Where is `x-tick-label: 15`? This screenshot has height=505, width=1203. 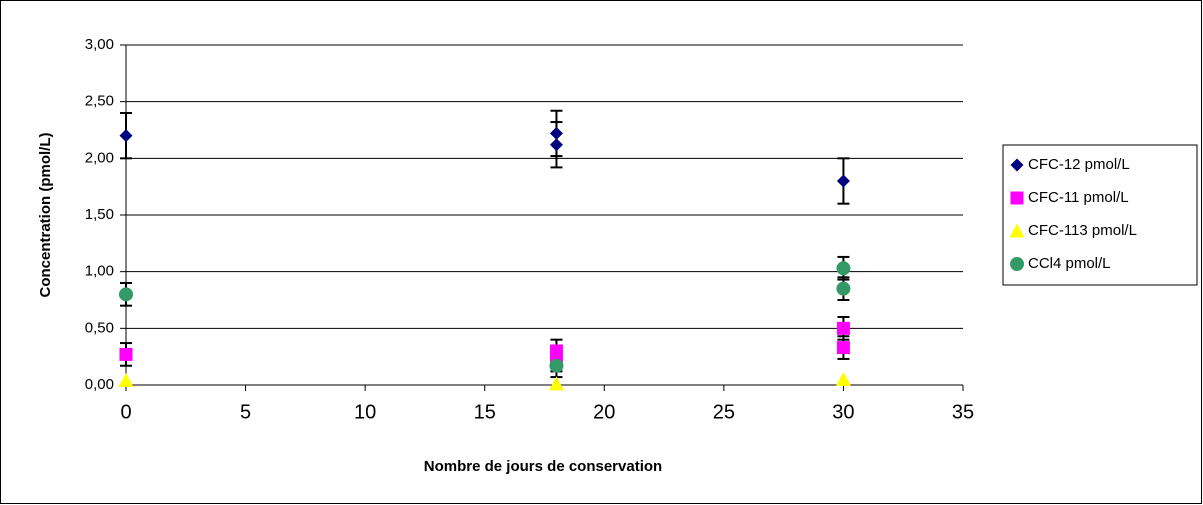
x-tick-label: 15 is located at coordinates (485, 412).